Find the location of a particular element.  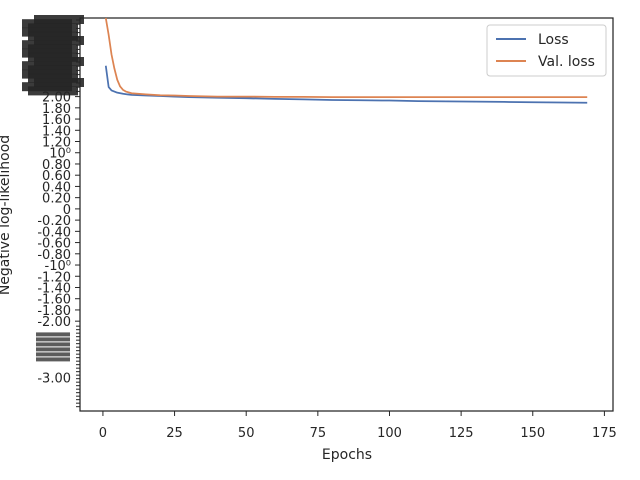

x-tick-label: 100 is located at coordinates (389, 433).